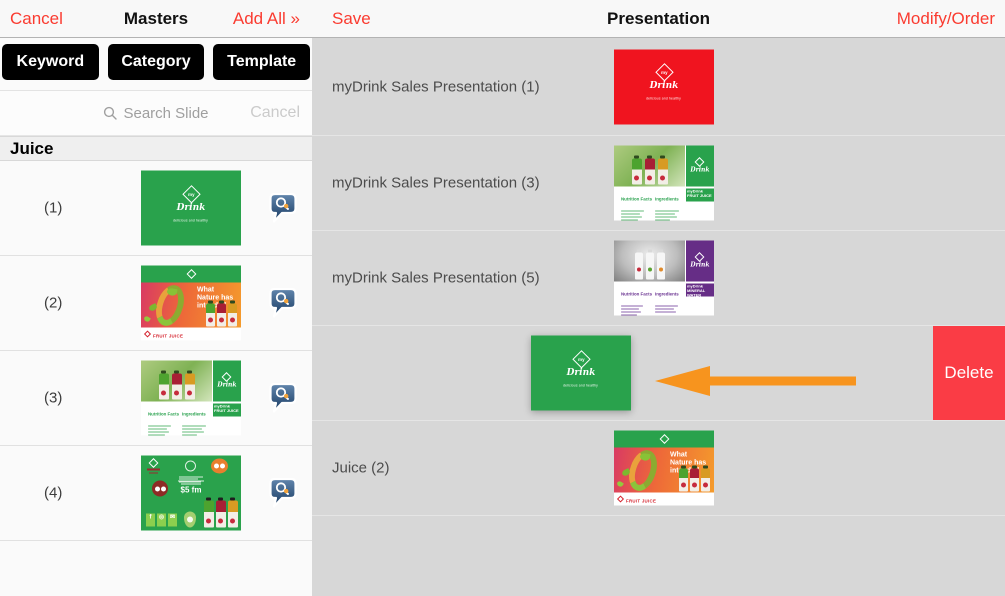 The height and width of the screenshot is (596, 1005). I want to click on cancel-button: Cancel, so click(36, 18).